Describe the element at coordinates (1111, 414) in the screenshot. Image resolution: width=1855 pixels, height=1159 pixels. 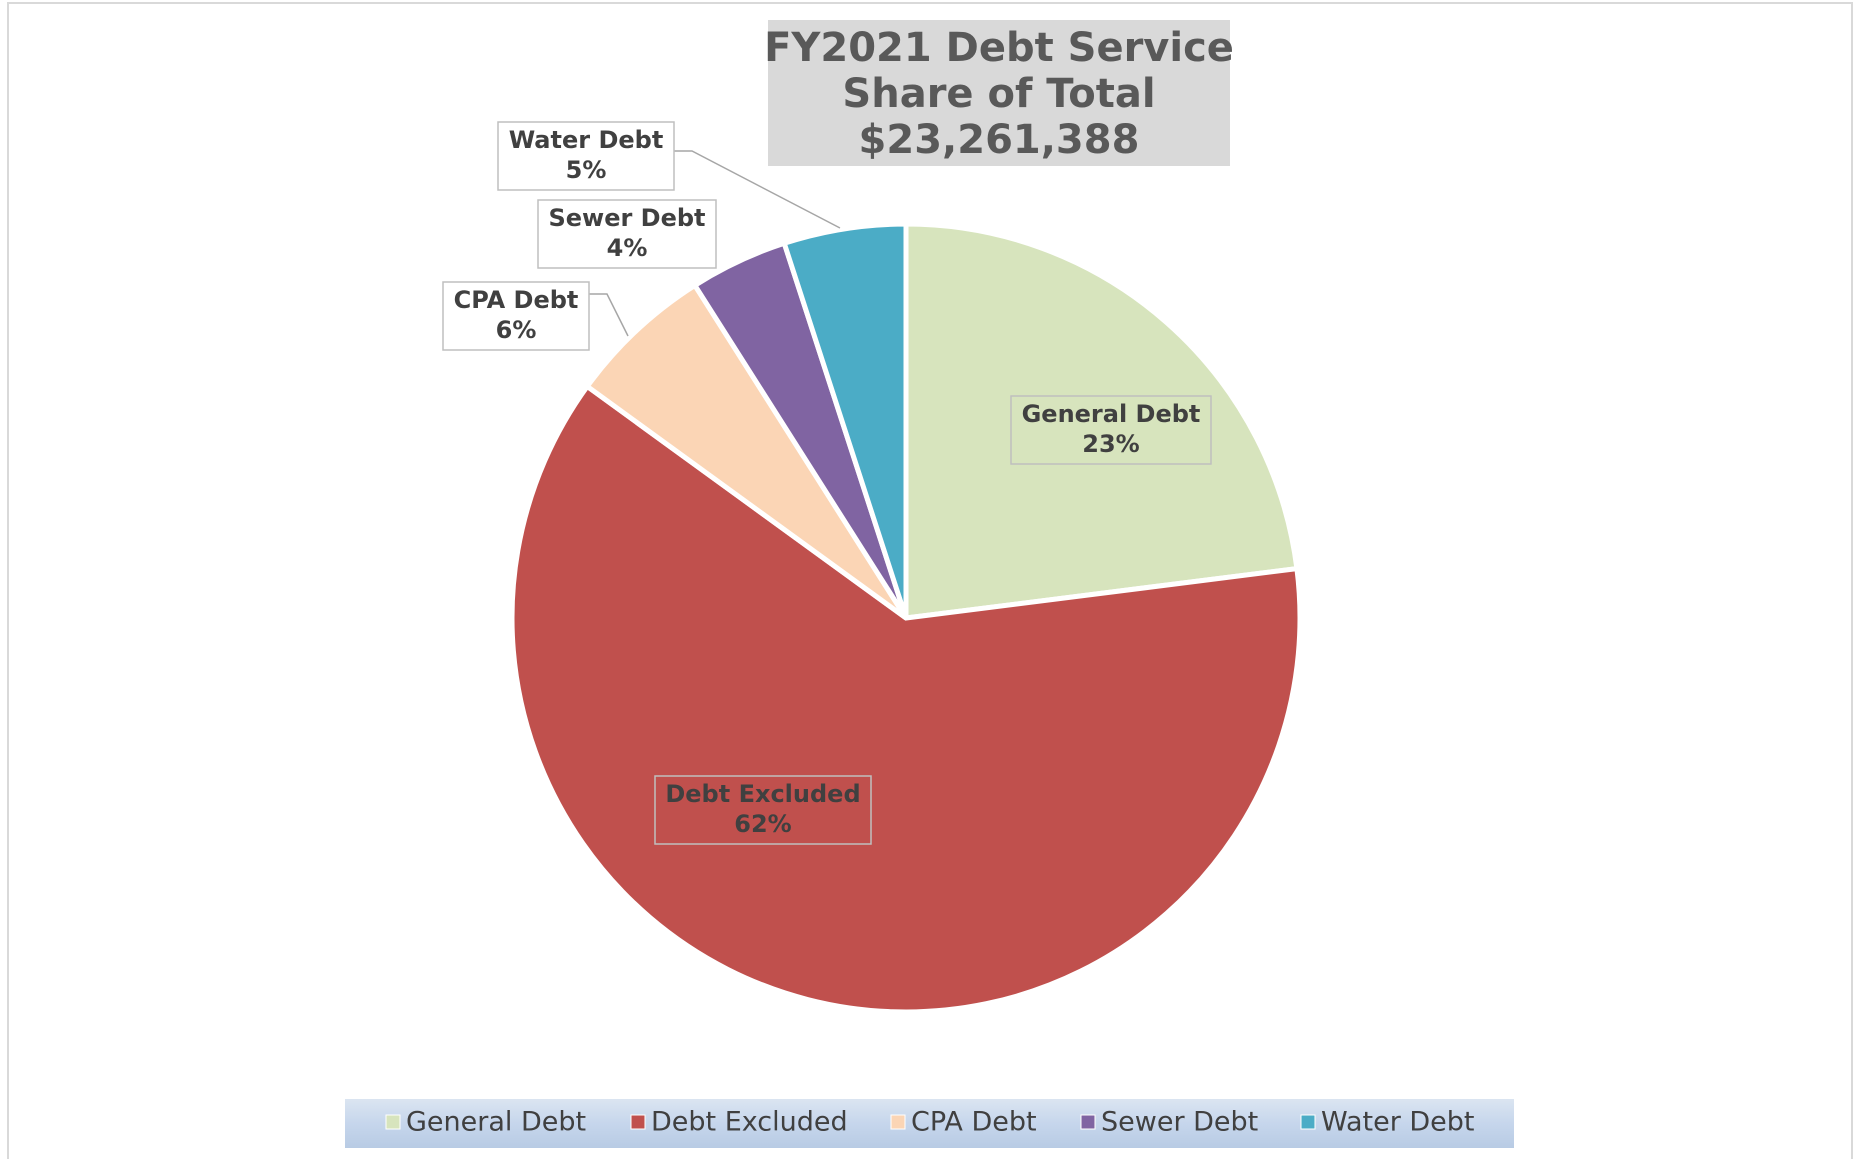
I see `data-label-name: General Debt` at that location.